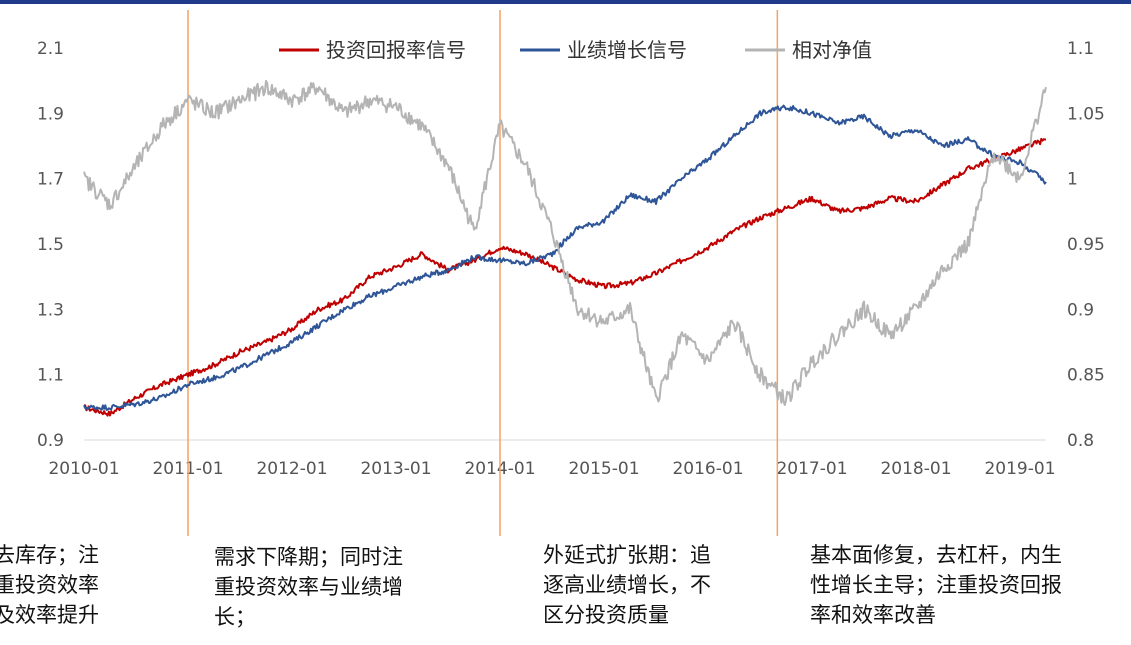  I want to click on y-left-tick-label: 1.9, so click(50, 114).